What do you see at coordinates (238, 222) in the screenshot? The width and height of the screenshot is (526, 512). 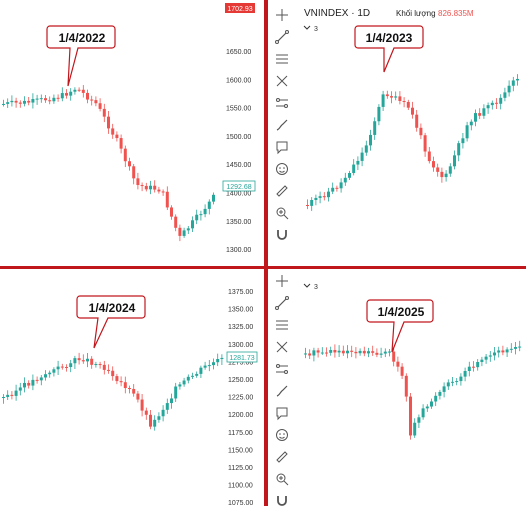 I see `price-axis-label: 1350.00` at bounding box center [238, 222].